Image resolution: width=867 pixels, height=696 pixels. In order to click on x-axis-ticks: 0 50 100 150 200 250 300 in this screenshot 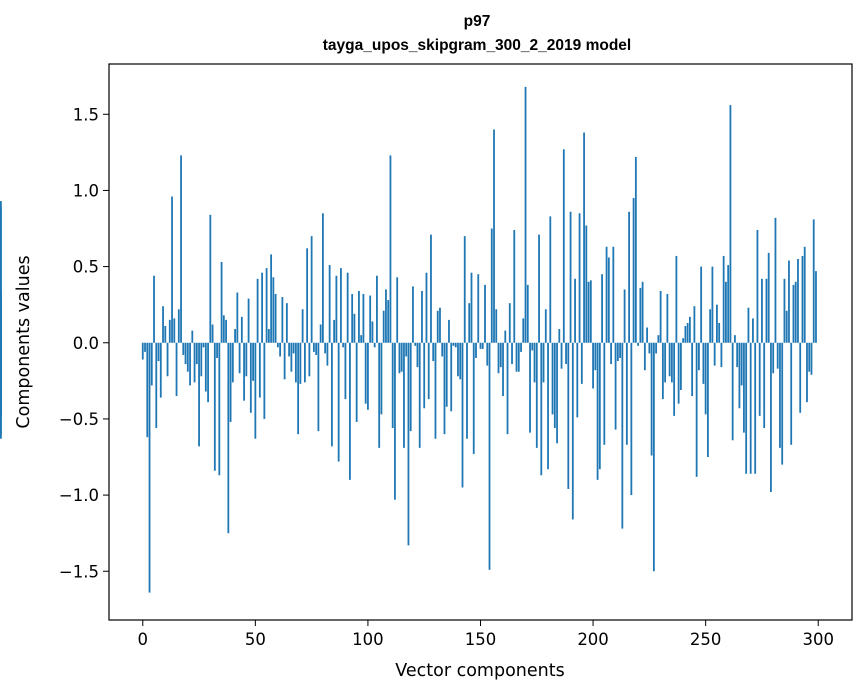, I will do `click(486, 634)`.